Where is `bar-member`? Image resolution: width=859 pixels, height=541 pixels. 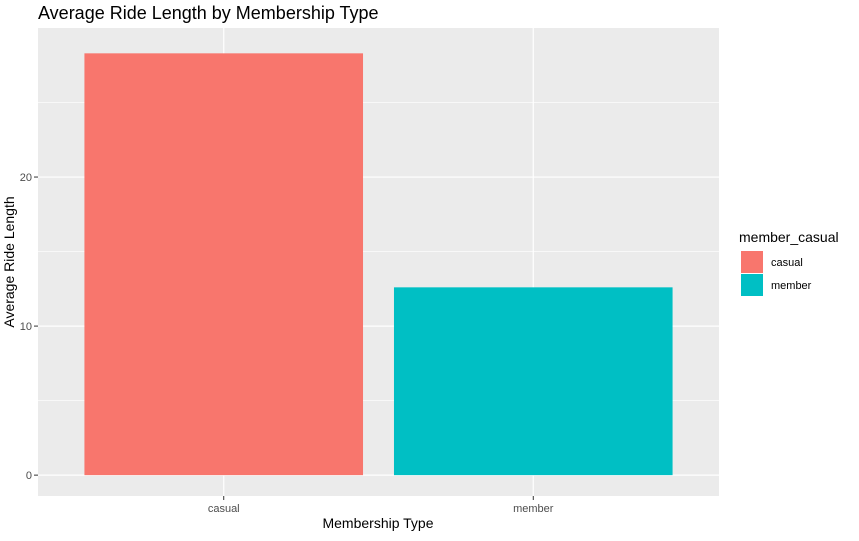 bar-member is located at coordinates (533, 381).